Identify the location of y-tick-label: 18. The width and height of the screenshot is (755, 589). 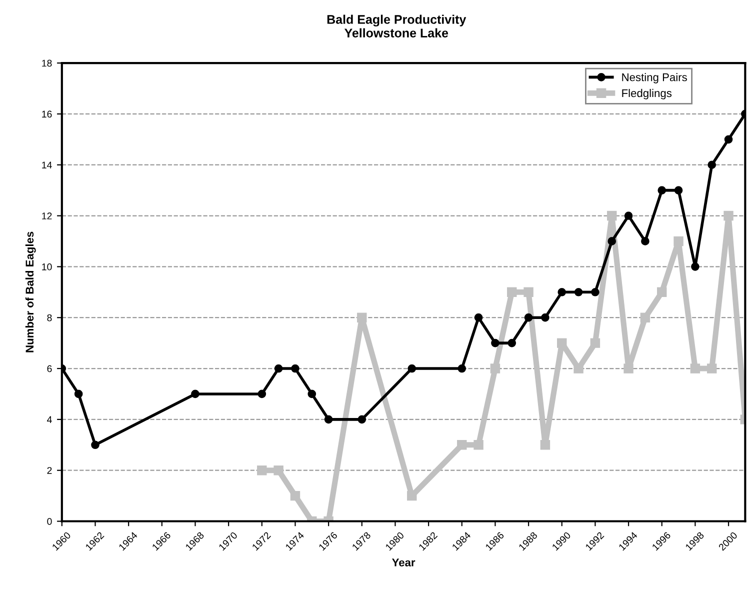
(47, 63).